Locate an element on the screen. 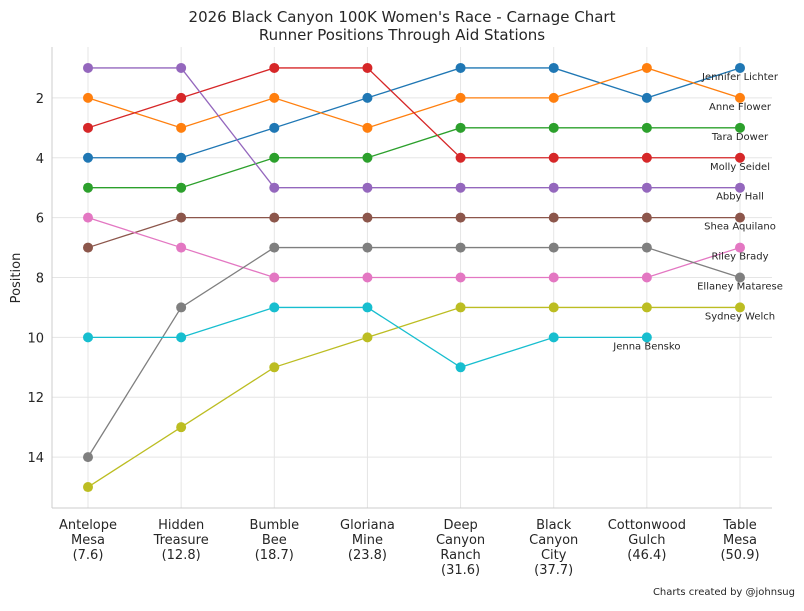  x-tick-label-line: Gloriana is located at coordinates (367, 525).